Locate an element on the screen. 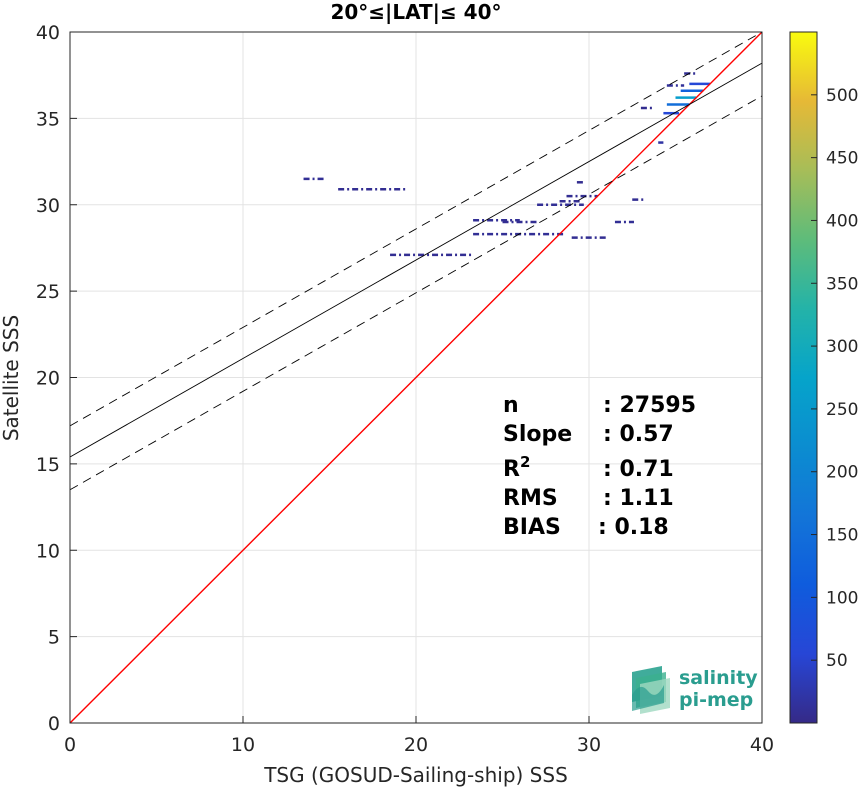 The image size is (865, 790). x-axis-label: TSG (GOSUD-Sailing-ship) SSS is located at coordinates (415, 775).